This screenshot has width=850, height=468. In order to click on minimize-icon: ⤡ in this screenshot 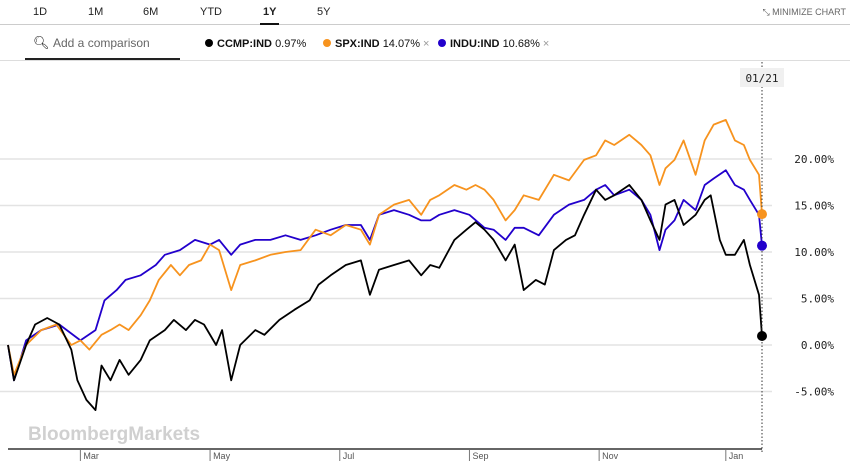, I will do `click(767, 12)`.